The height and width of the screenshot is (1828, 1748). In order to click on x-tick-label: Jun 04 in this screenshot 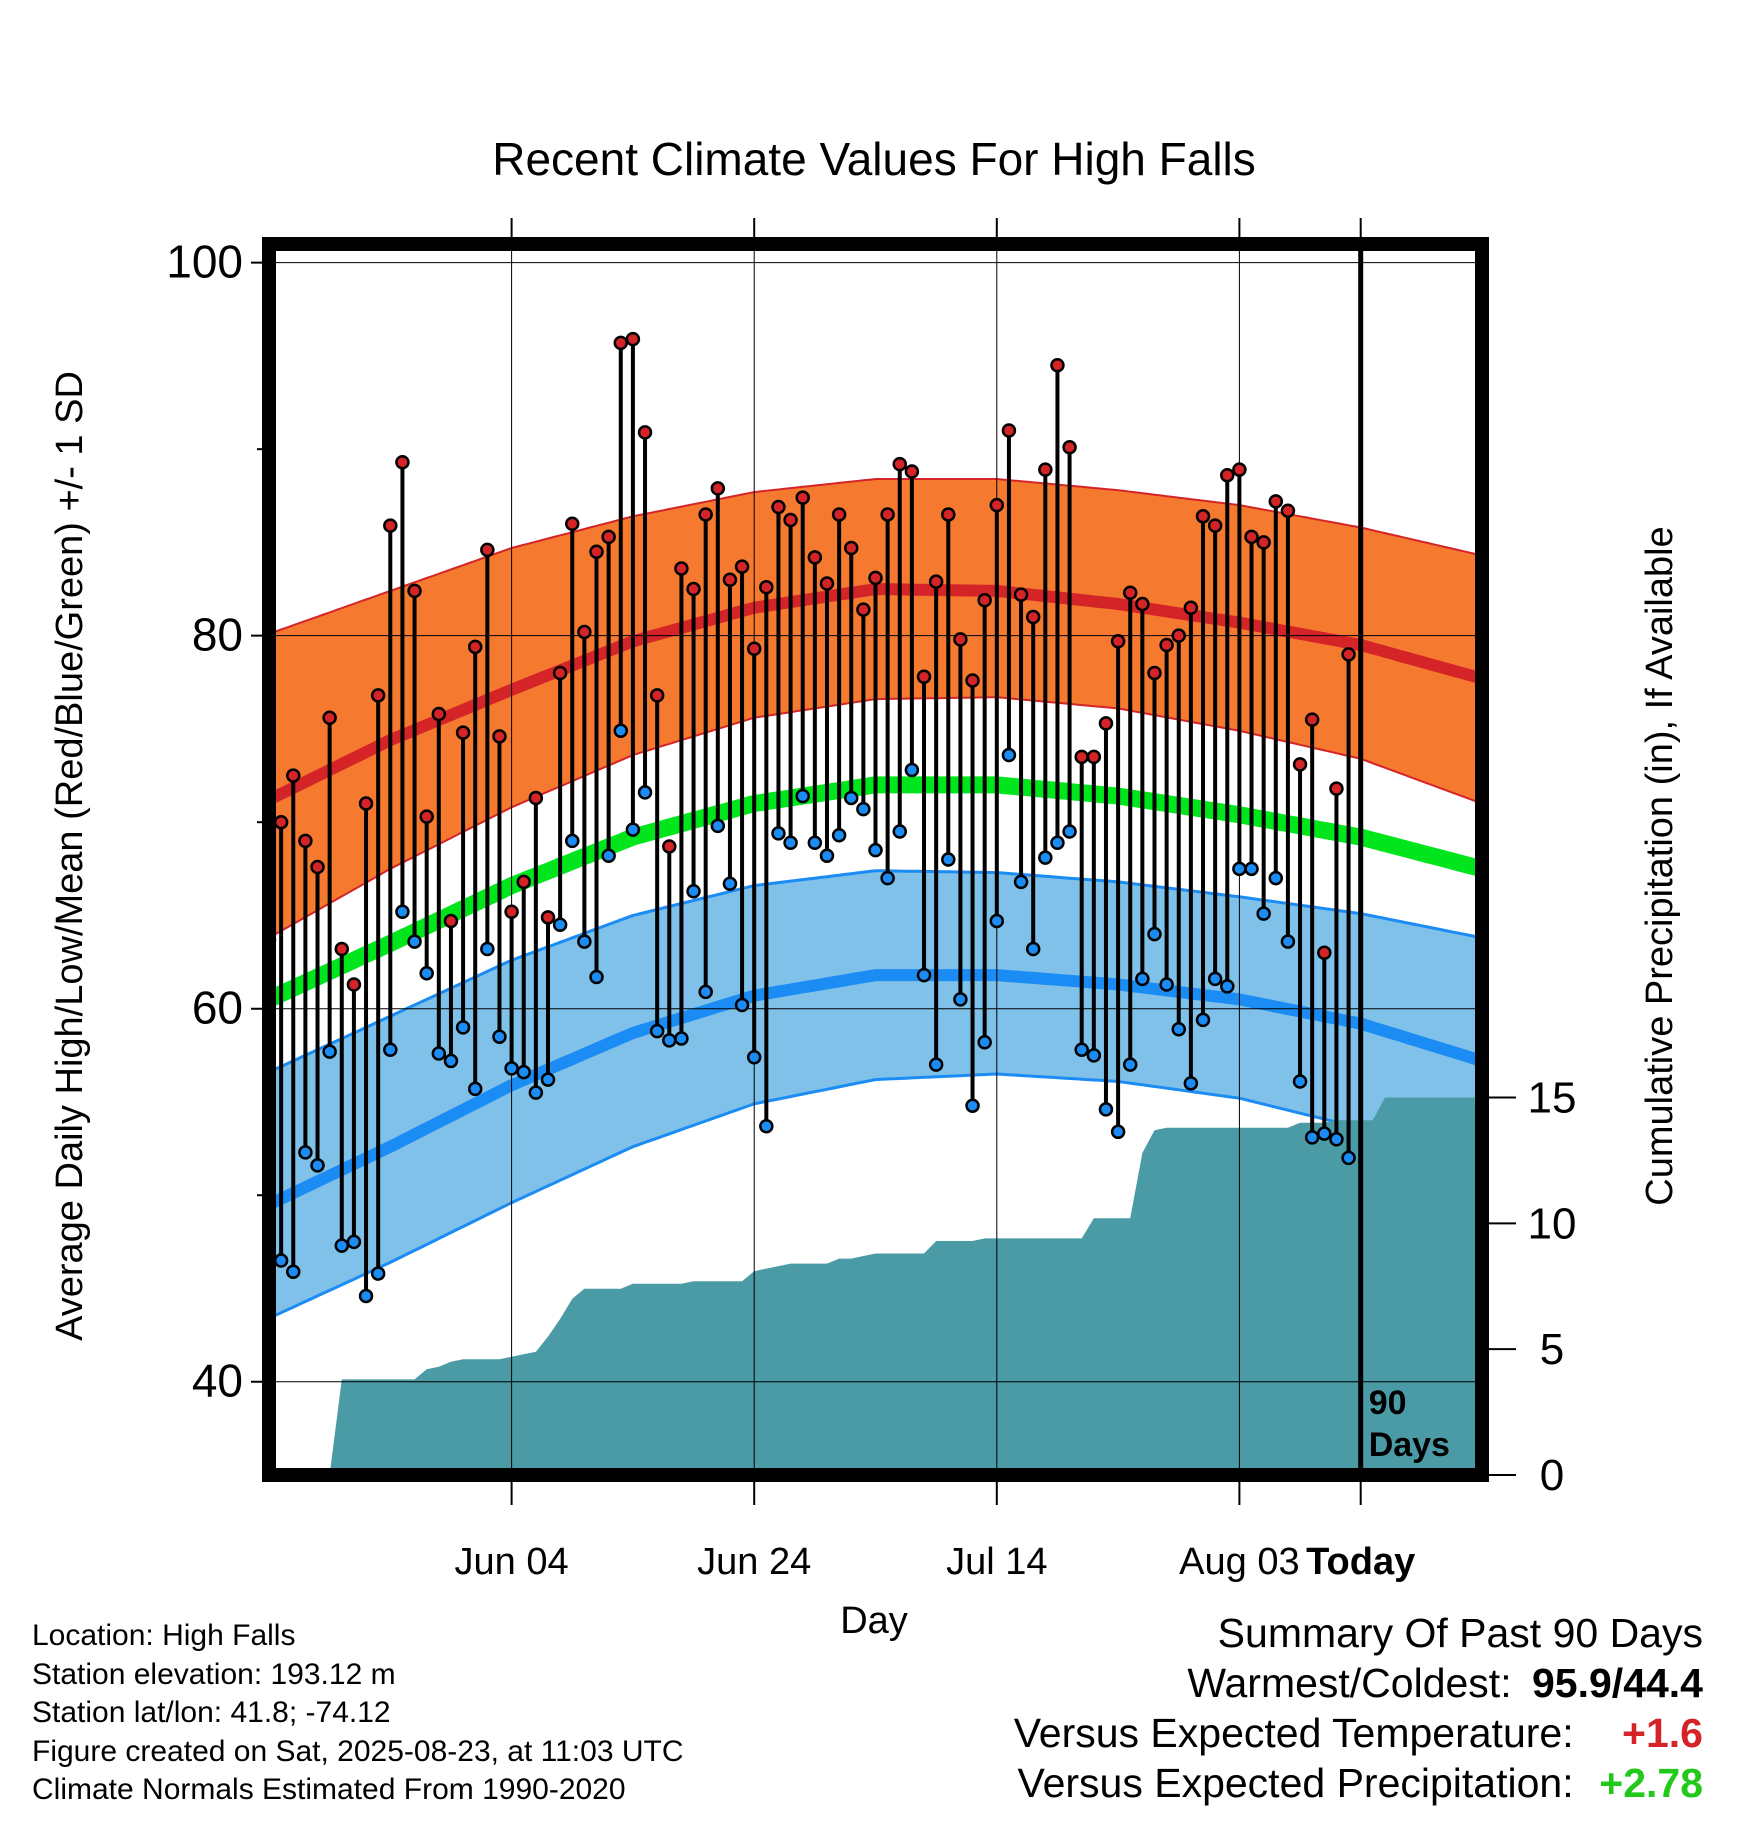, I will do `click(512, 1562)`.